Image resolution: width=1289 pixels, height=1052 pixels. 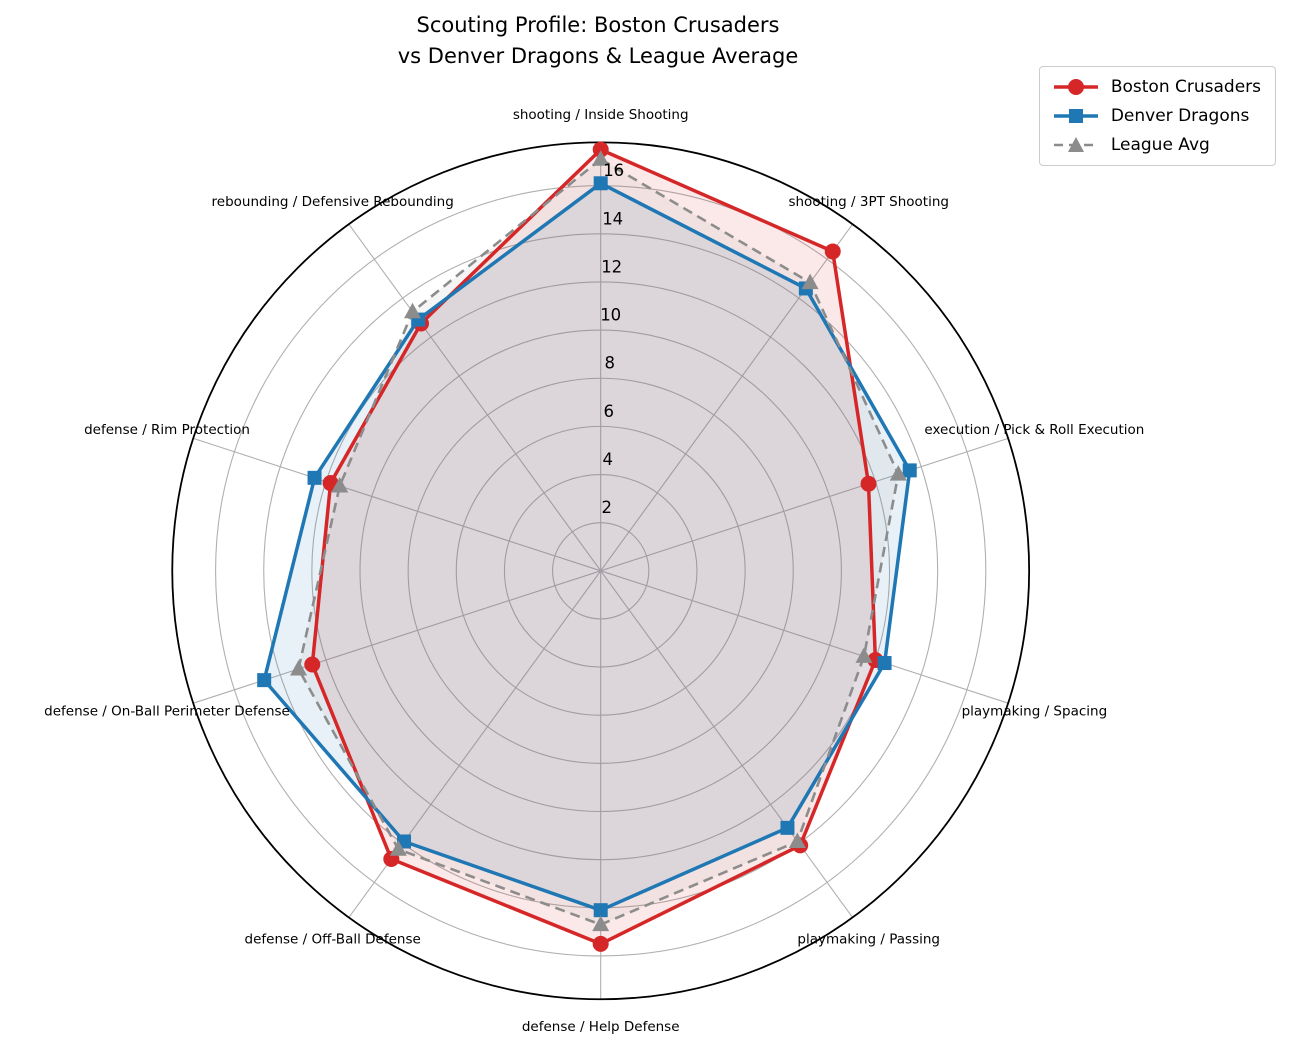 I want to click on chart-title-line2: vs Denver Dragons & League Average, so click(x=598, y=56).